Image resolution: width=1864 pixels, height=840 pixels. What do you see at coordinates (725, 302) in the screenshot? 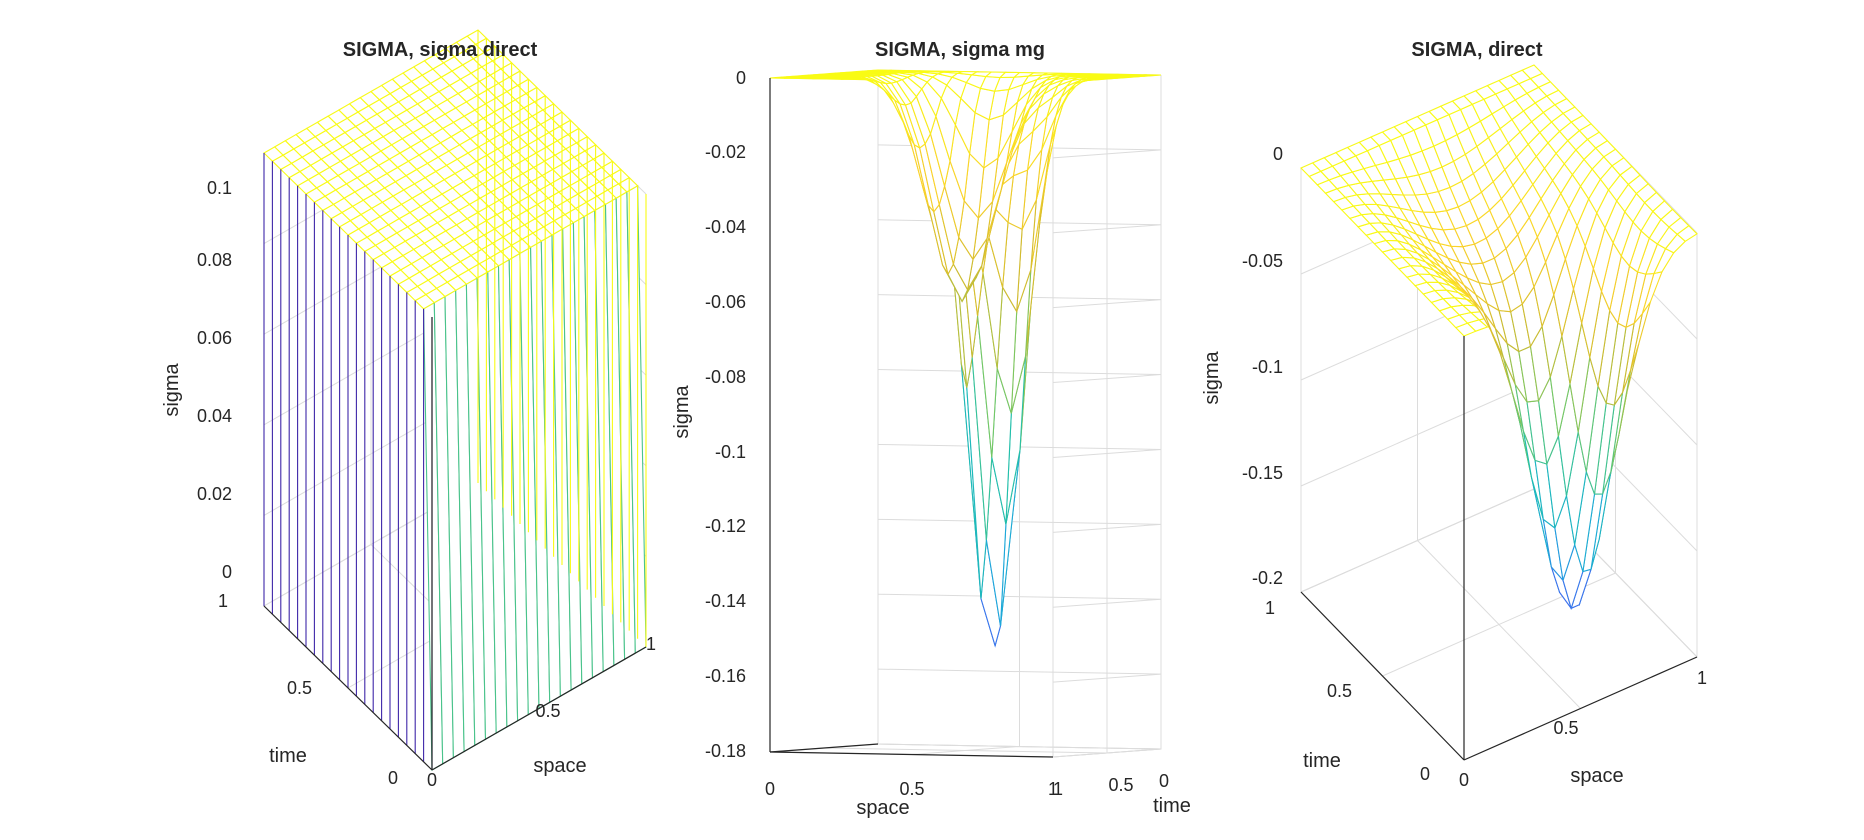
I see `z-tick-label: -0.06` at bounding box center [725, 302].